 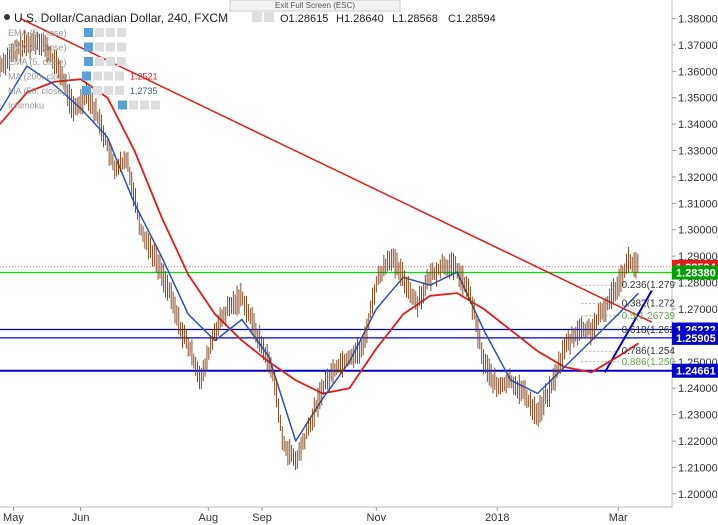 I want to click on indicator-label: MA (50, close), so click(x=37, y=91).